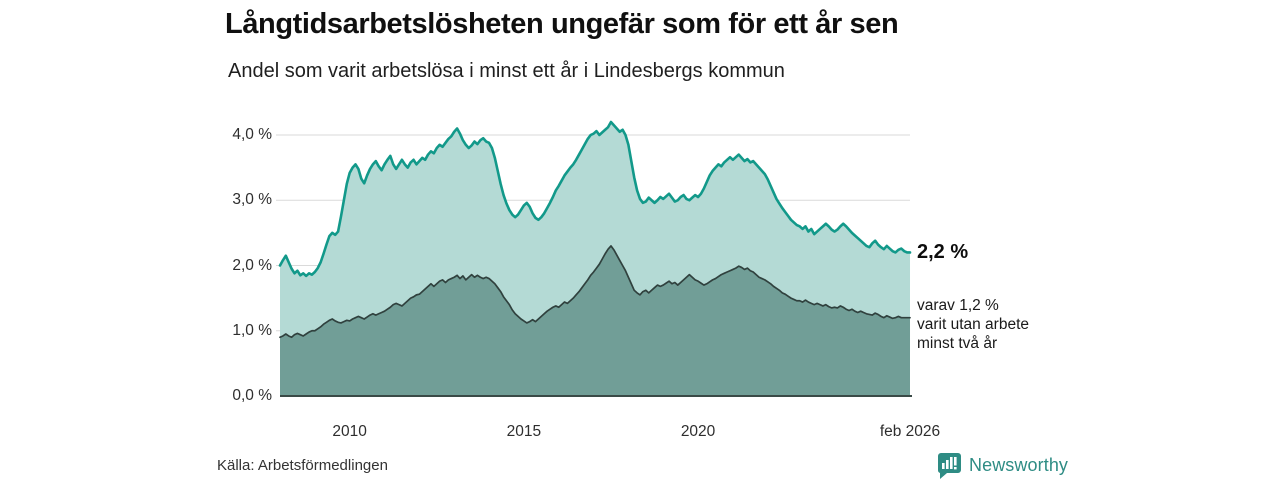 Image resolution: width=1280 pixels, height=480 pixels. What do you see at coordinates (957, 343) in the screenshot?
I see `annotation-line-3: minst två år` at bounding box center [957, 343].